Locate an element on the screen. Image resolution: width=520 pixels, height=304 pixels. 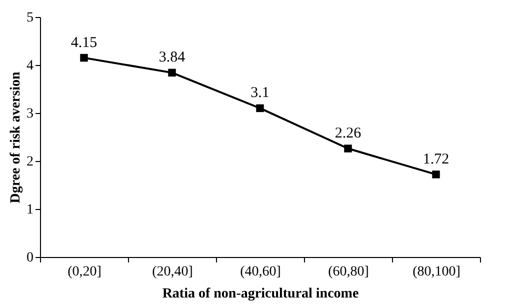
y-axis-title: Dgree of risk aversion is located at coordinates (16, 138).